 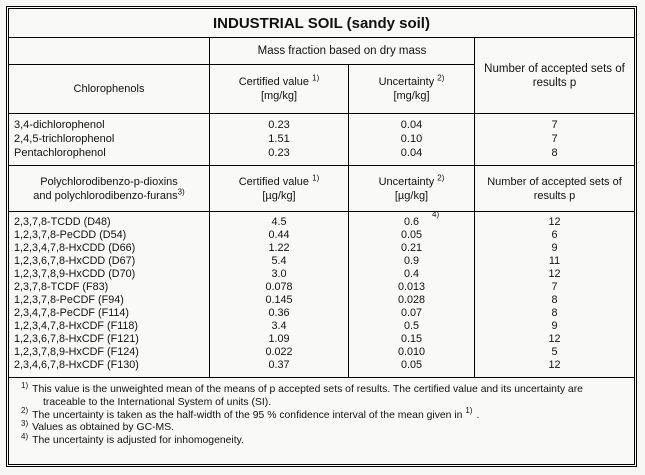 What do you see at coordinates (279, 248) in the screenshot?
I see `certified-value: 1.22` at bounding box center [279, 248].